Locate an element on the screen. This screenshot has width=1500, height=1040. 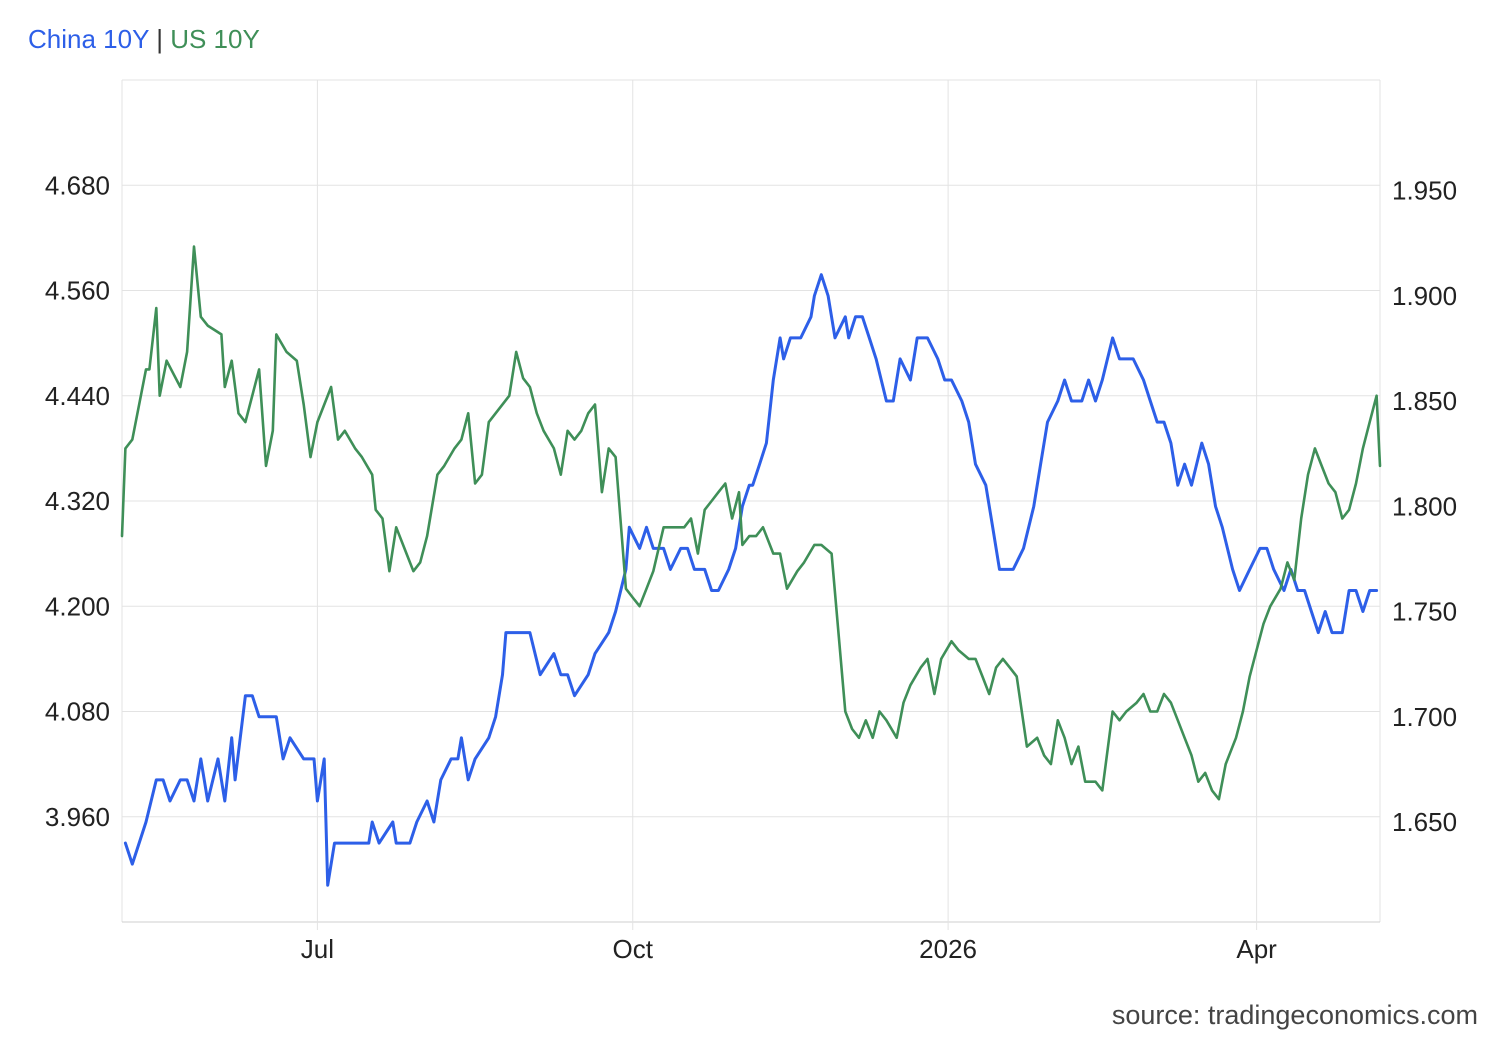
right-tick-label: 1.800 is located at coordinates (1424, 506).